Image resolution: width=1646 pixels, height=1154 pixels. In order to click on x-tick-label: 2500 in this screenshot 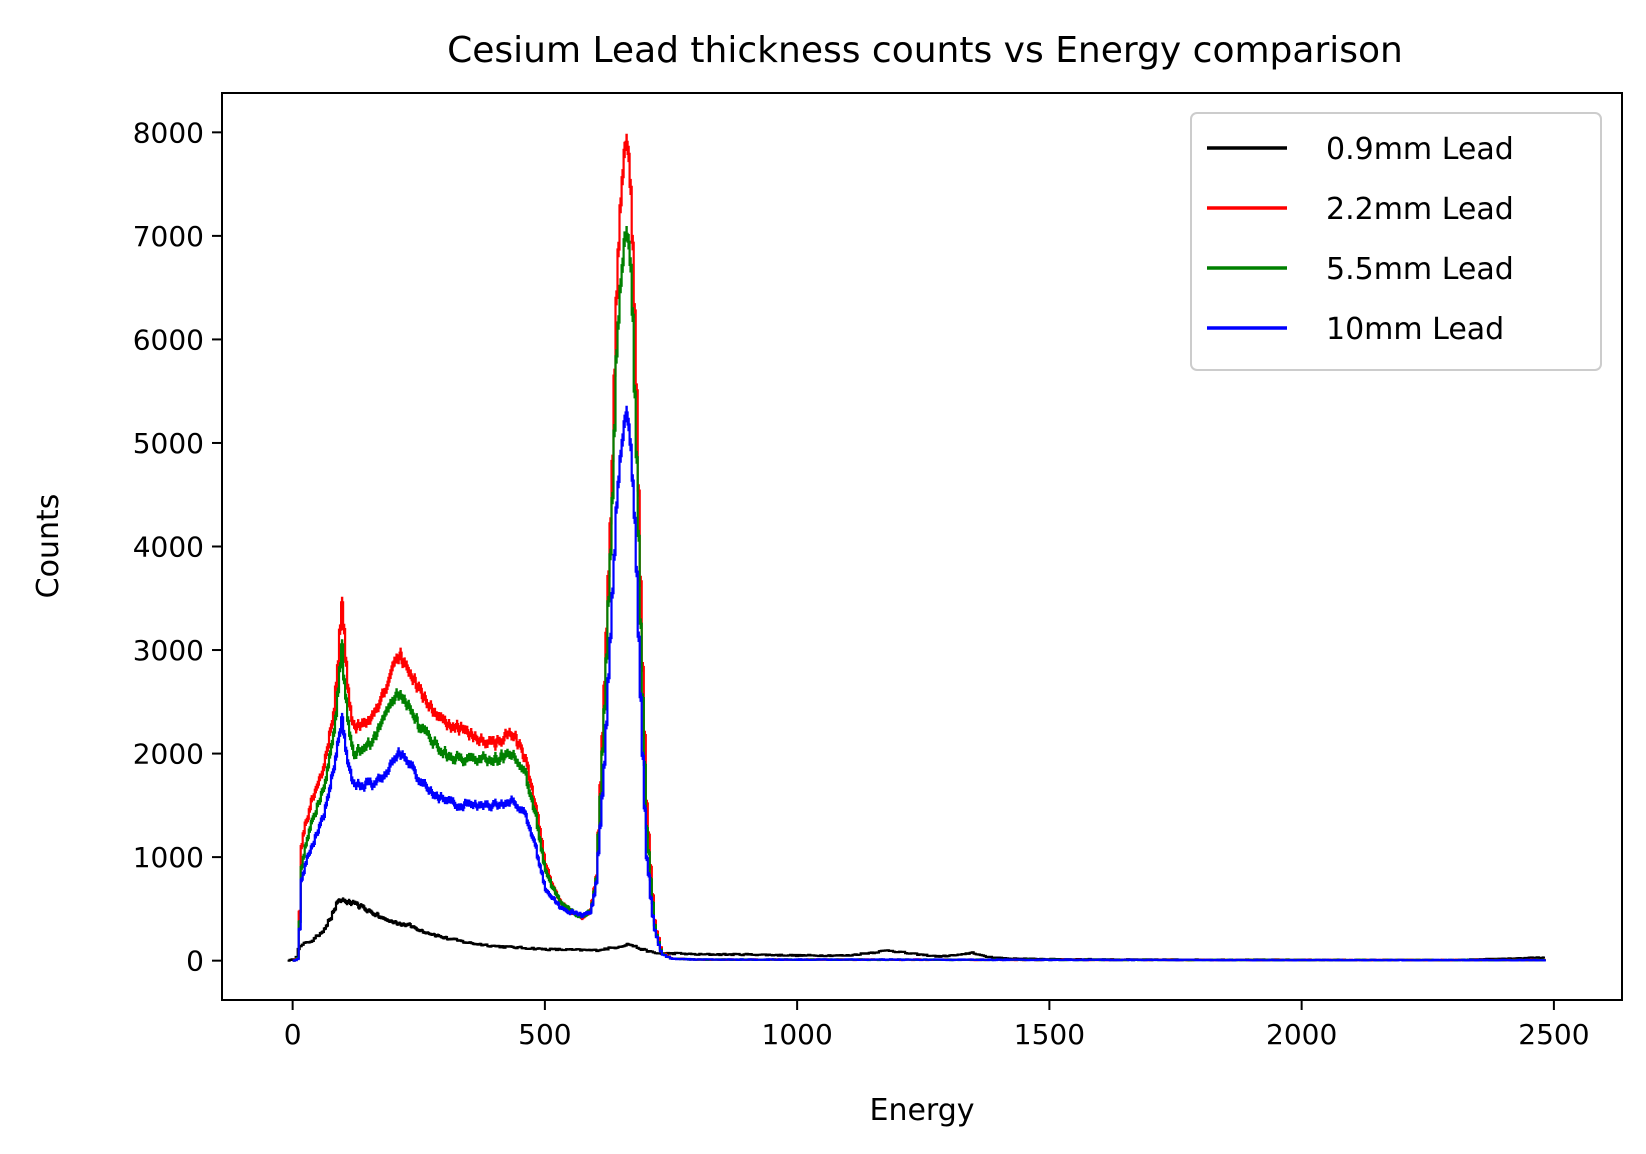, I will do `click(1553, 1034)`.